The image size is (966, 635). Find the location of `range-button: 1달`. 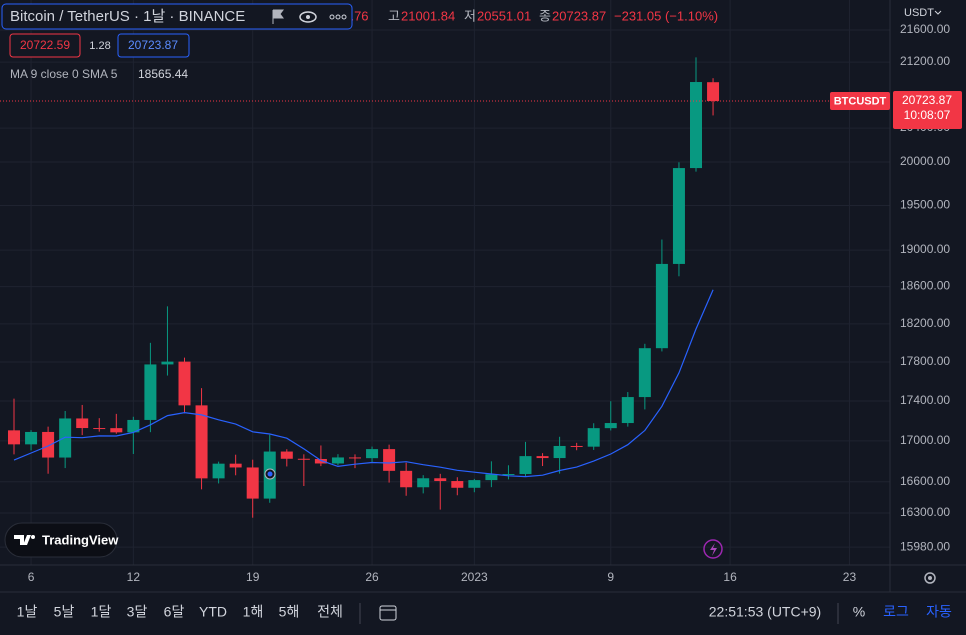

range-button: 1달 is located at coordinates (101, 612).